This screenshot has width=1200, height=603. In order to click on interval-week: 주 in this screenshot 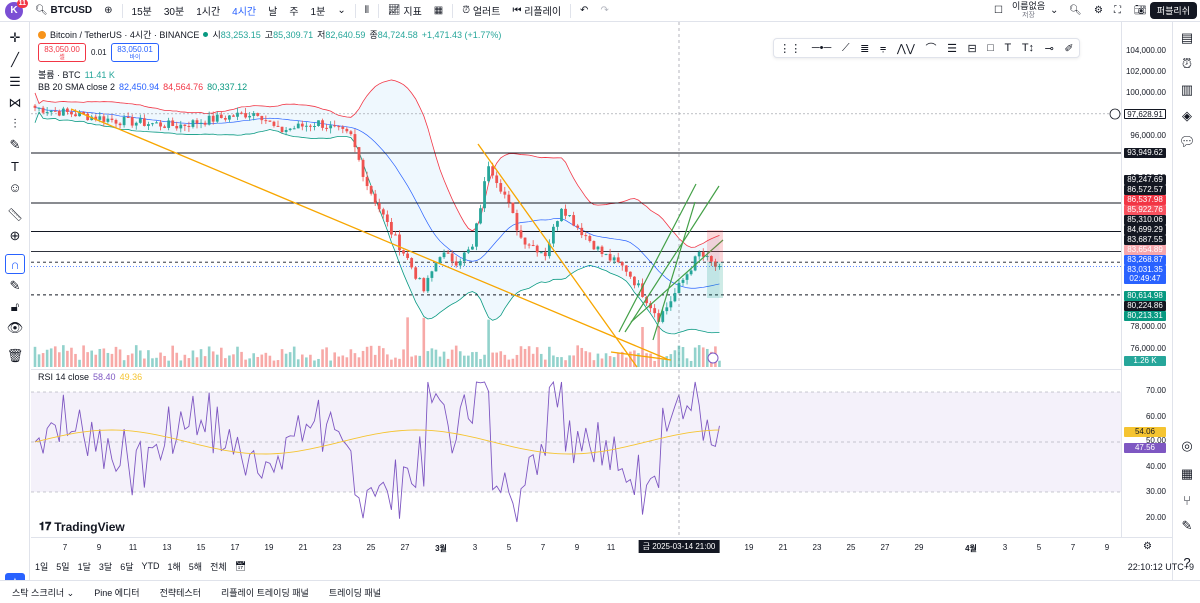, I will do `click(294, 12)`.